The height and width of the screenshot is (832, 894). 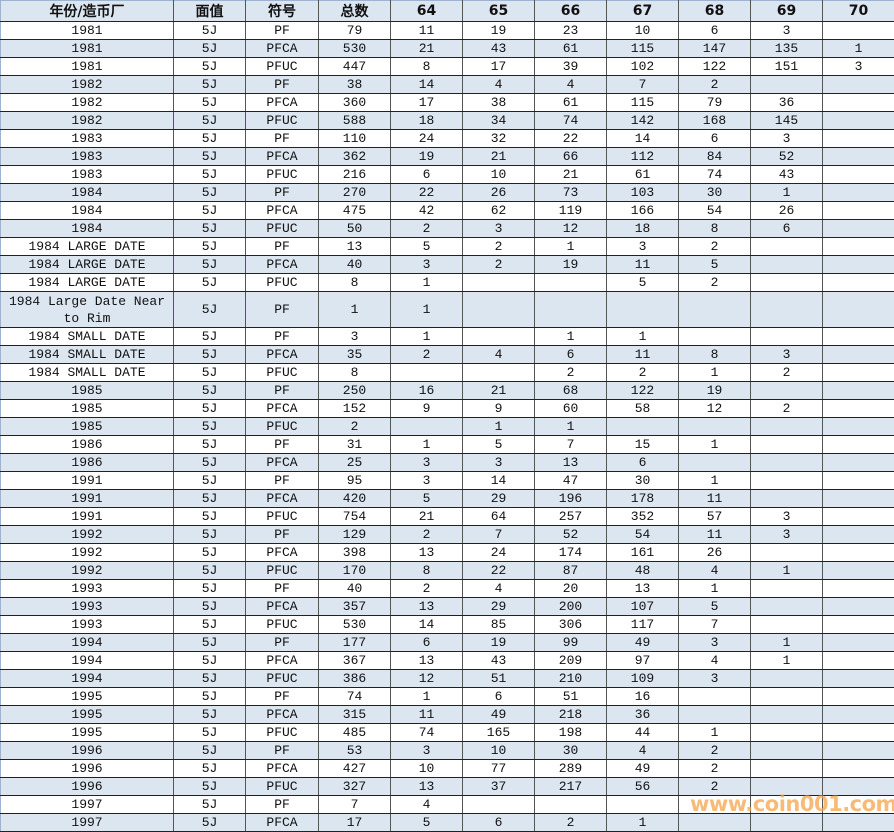 I want to click on table-cell: 22, so click(x=570, y=138).